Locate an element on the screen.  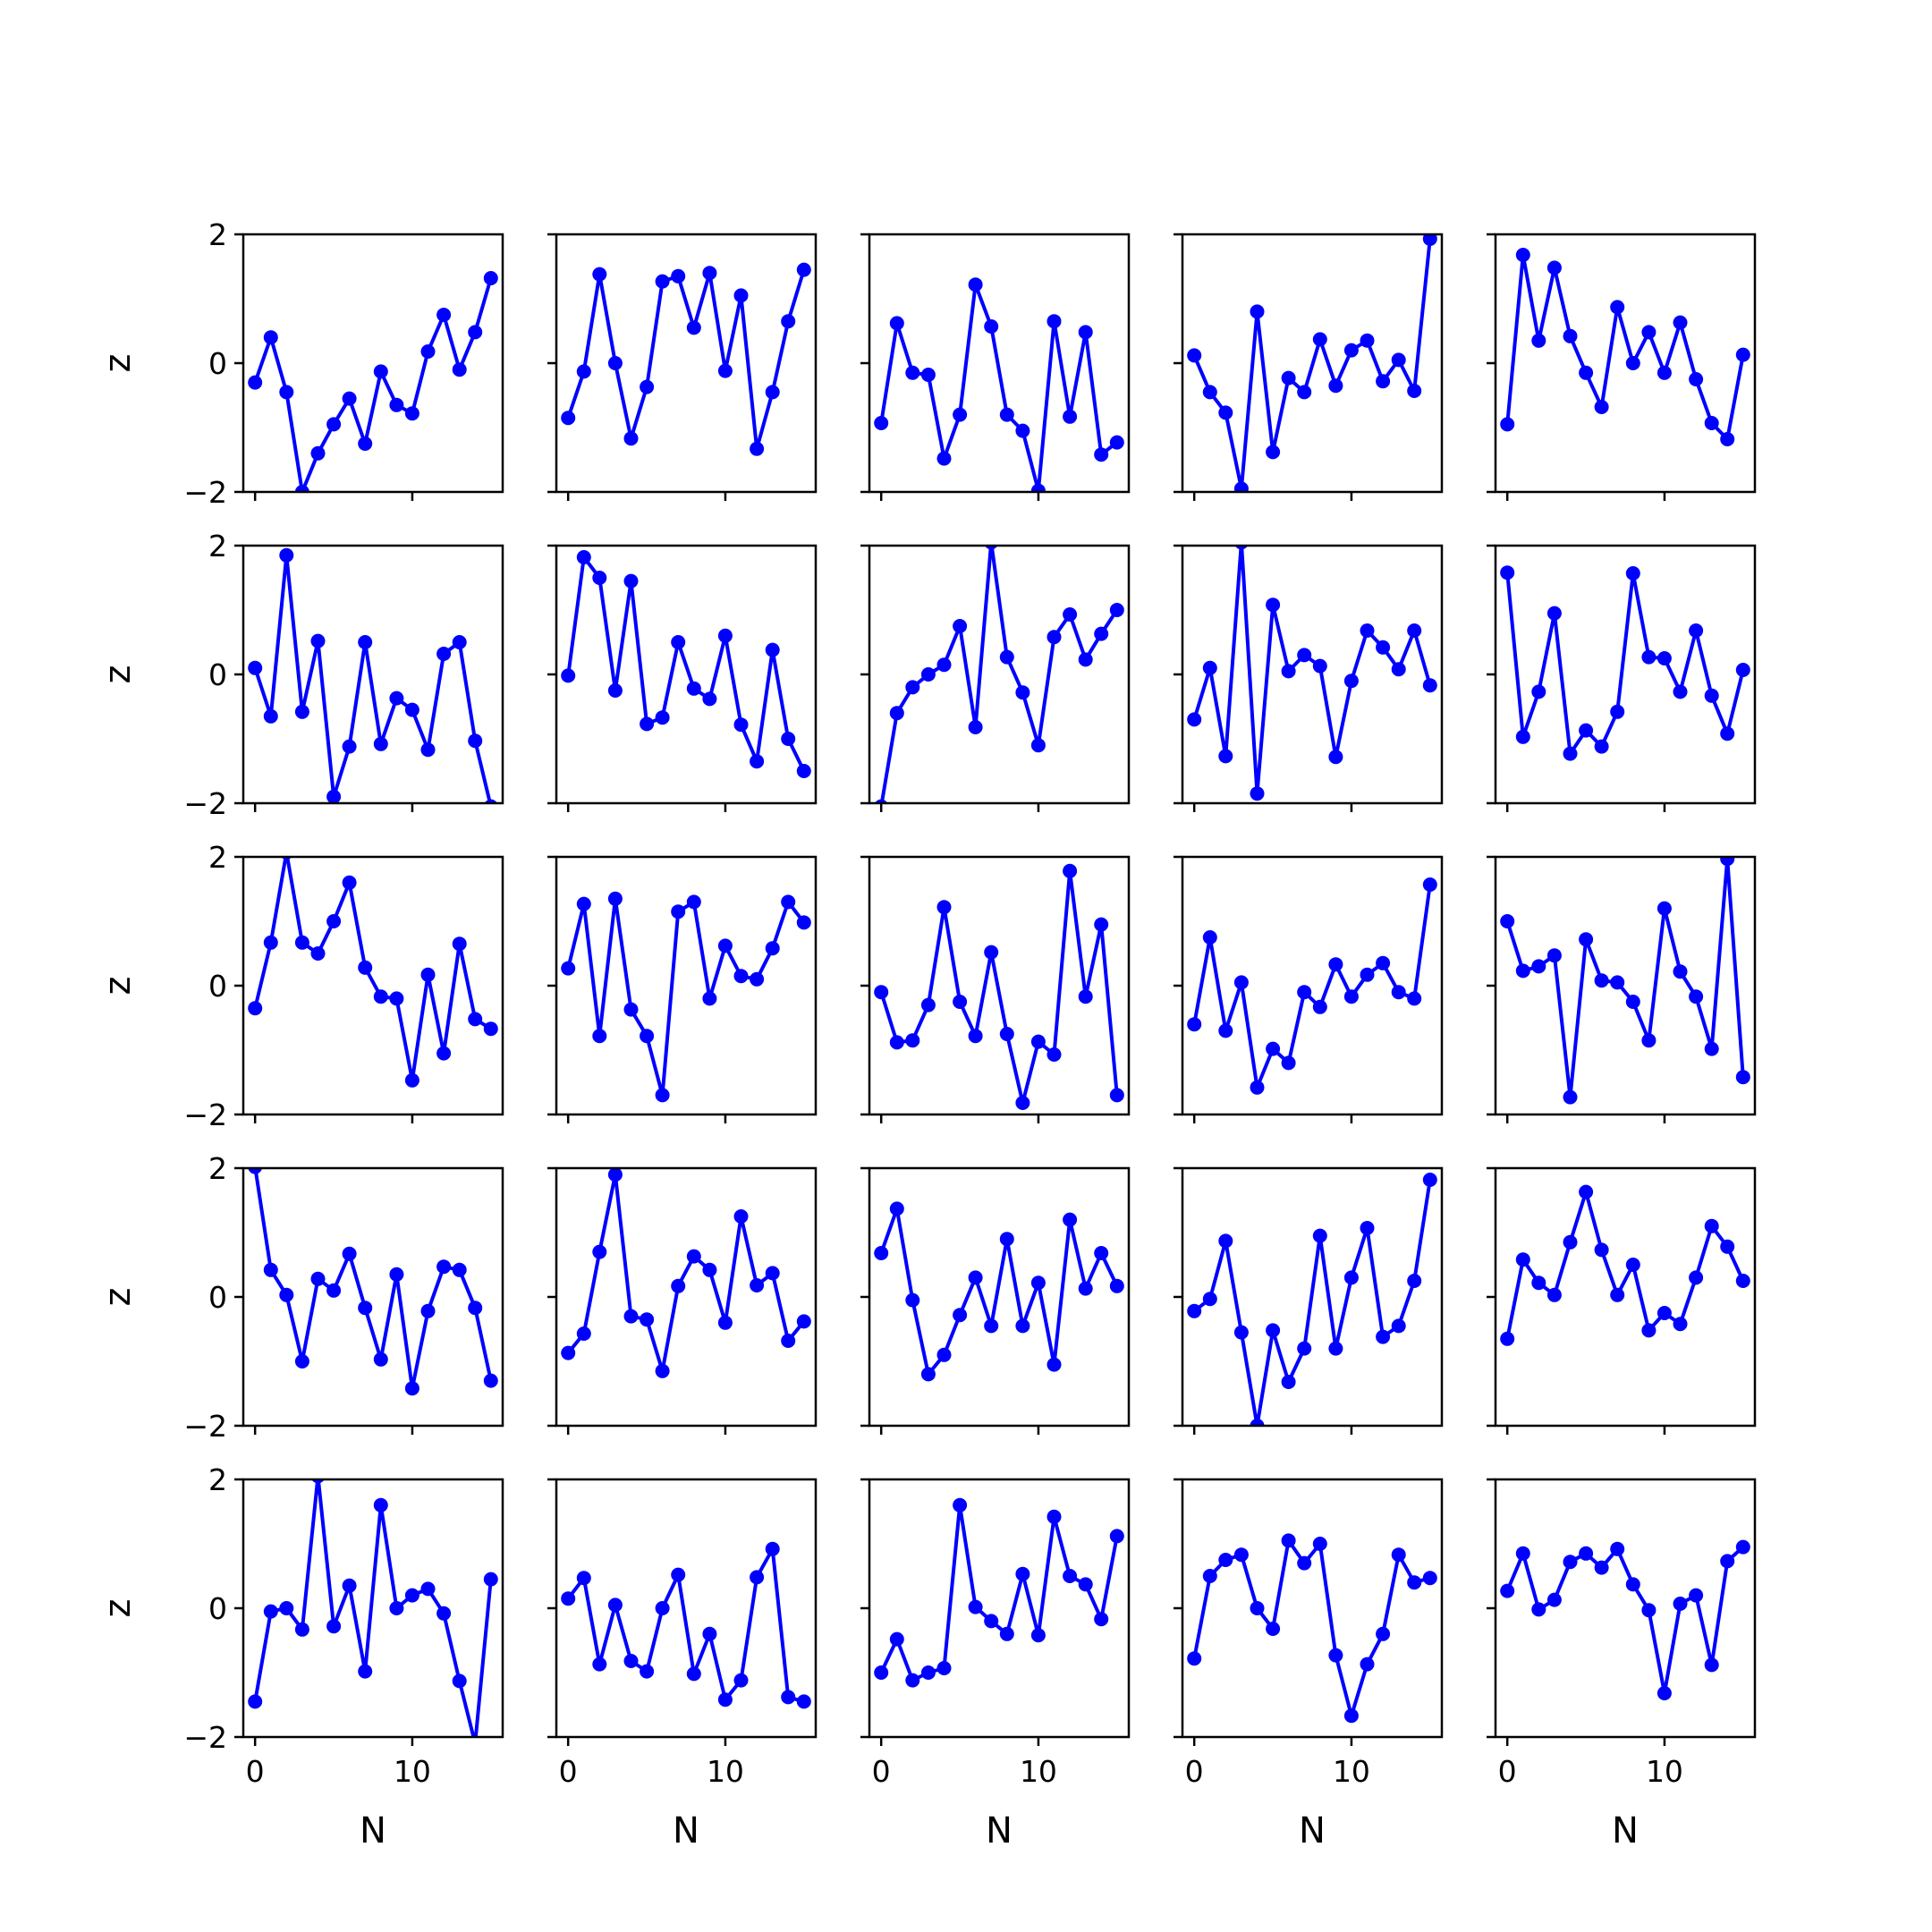
subplot-r3-c4 is located at coordinates (1309, 989).